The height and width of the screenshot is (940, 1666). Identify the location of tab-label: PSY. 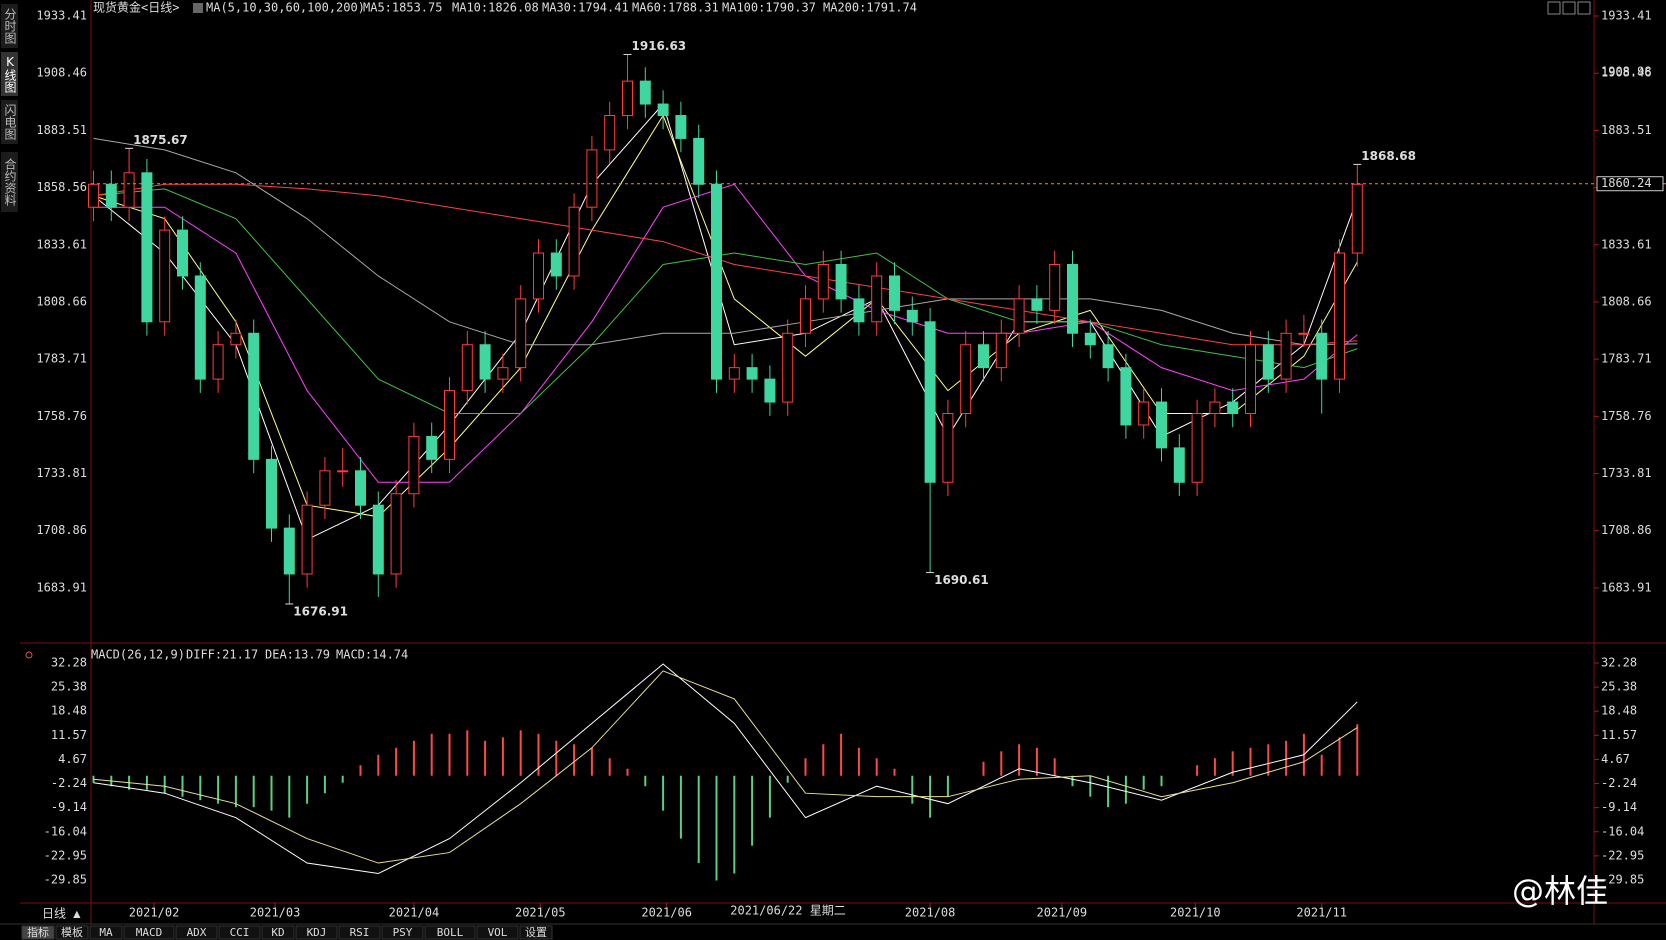
(403, 932).